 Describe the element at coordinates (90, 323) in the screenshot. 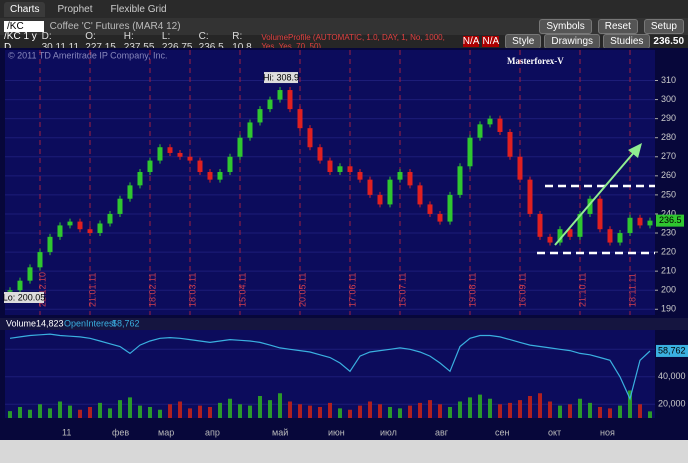

I see `legend-label: OpenInterest` at that location.